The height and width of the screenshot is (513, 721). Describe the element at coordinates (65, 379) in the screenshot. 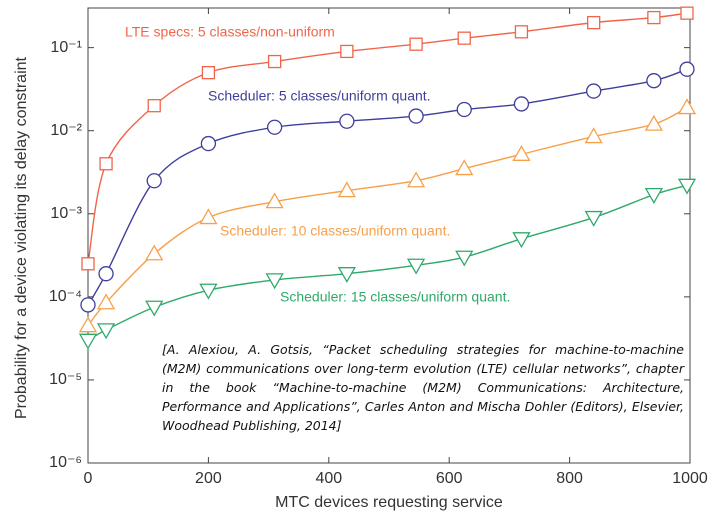

I see `y-tick-label: 10⁻⁵` at that location.